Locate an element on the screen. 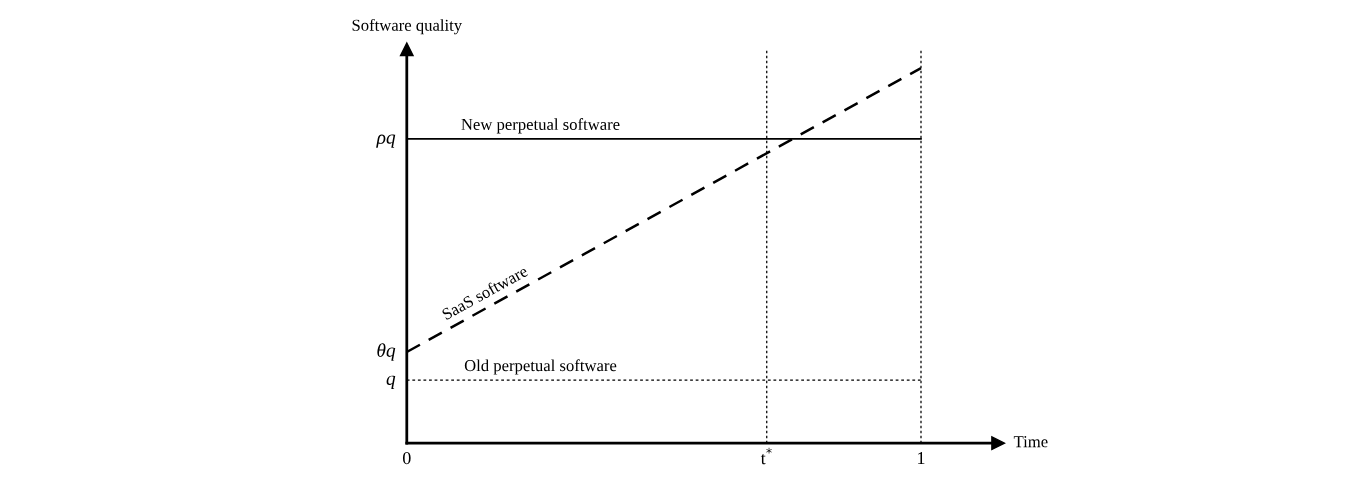 Image resolution: width=1347 pixels, height=503 pixels. y-axis-title: Software quality is located at coordinates (407, 26).